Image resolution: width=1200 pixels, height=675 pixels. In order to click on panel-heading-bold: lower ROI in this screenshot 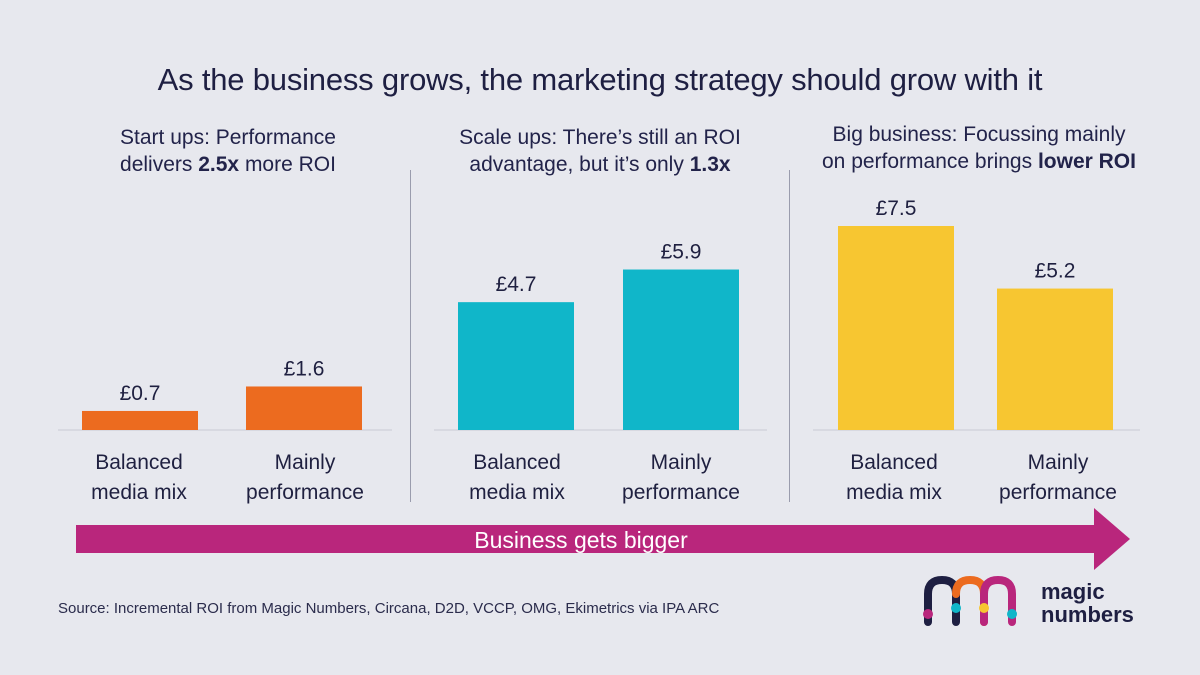, I will do `click(1086, 161)`.